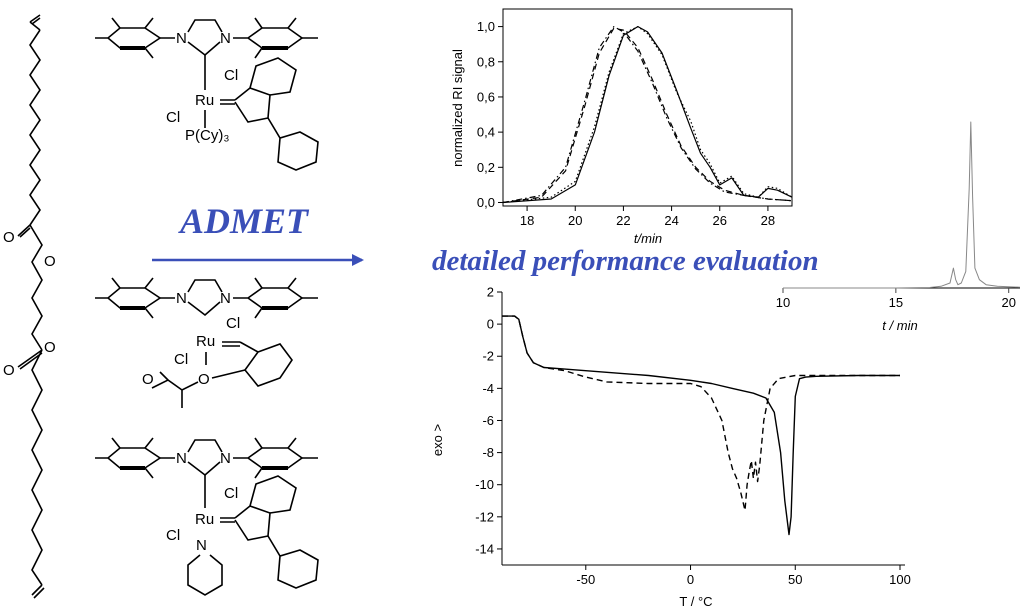 This screenshot has width=1024, height=612. Describe the element at coordinates (575, 220) in the screenshot. I see `gpc-x-tick-label: 20` at that location.